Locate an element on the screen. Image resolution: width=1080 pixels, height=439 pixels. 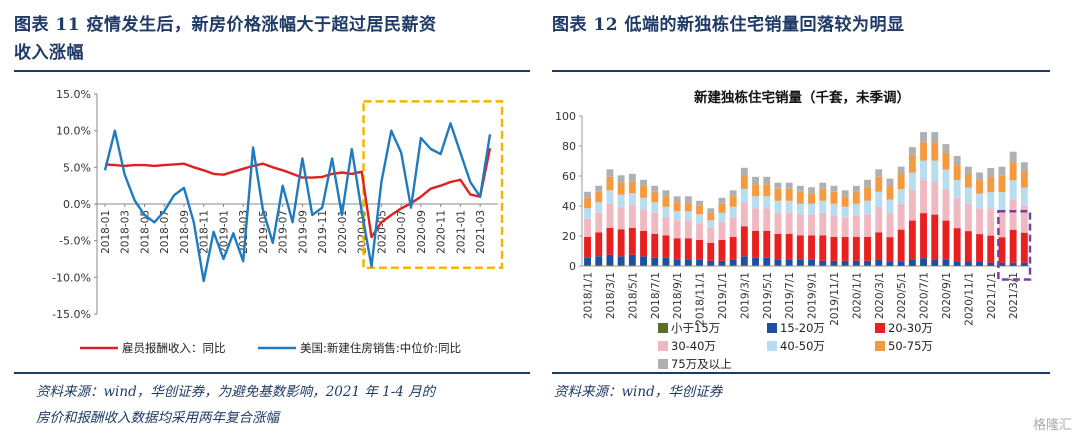
figure-11-title: 图表 11 疫情发生后，新房价格涨幅大于超过居民薪资 收入涨幅 is located at coordinates (225, 39).